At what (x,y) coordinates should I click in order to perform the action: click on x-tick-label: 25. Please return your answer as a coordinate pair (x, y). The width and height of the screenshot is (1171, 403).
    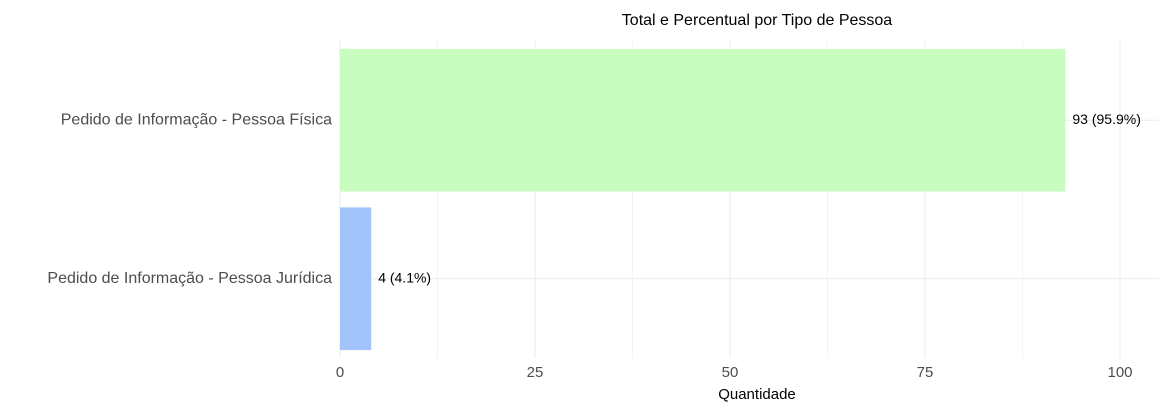
    Looking at the image, I should click on (535, 372).